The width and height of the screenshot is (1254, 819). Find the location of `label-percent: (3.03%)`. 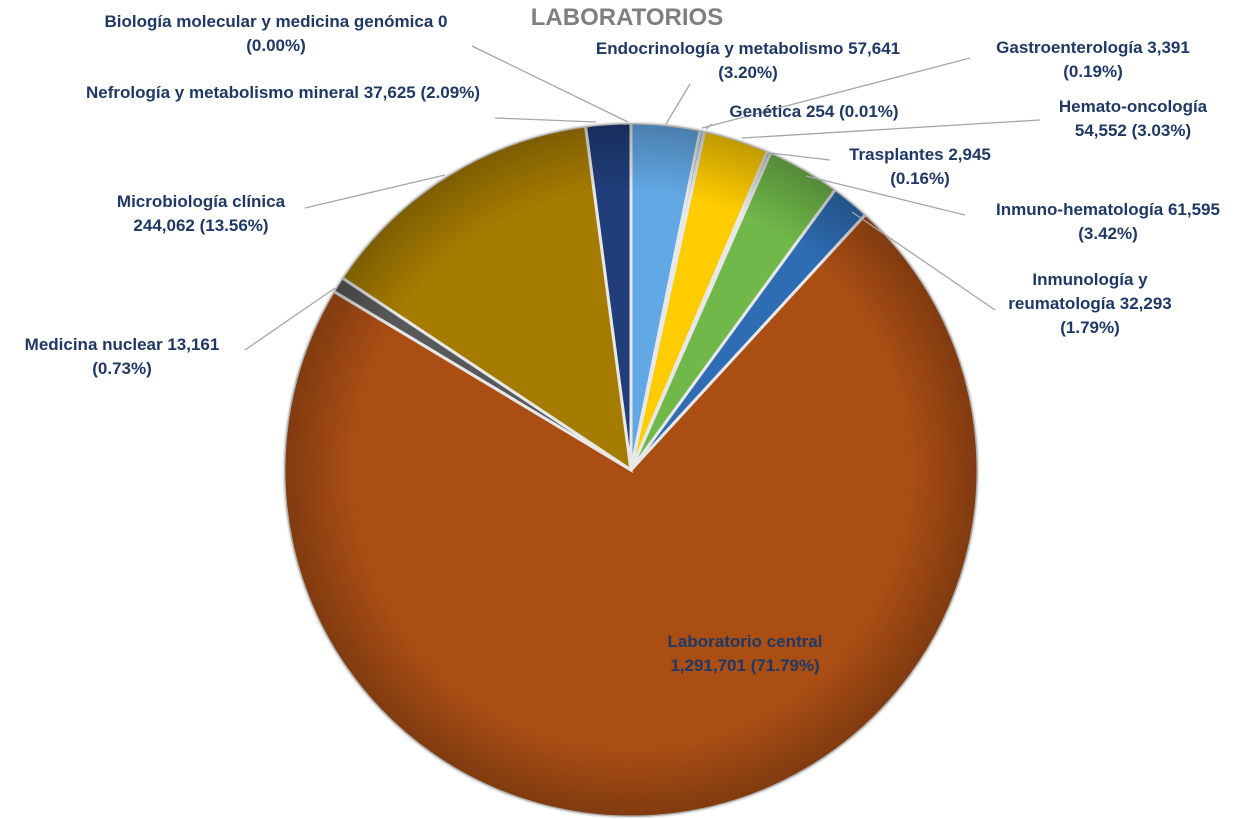

label-percent: (3.03%) is located at coordinates (1161, 130).